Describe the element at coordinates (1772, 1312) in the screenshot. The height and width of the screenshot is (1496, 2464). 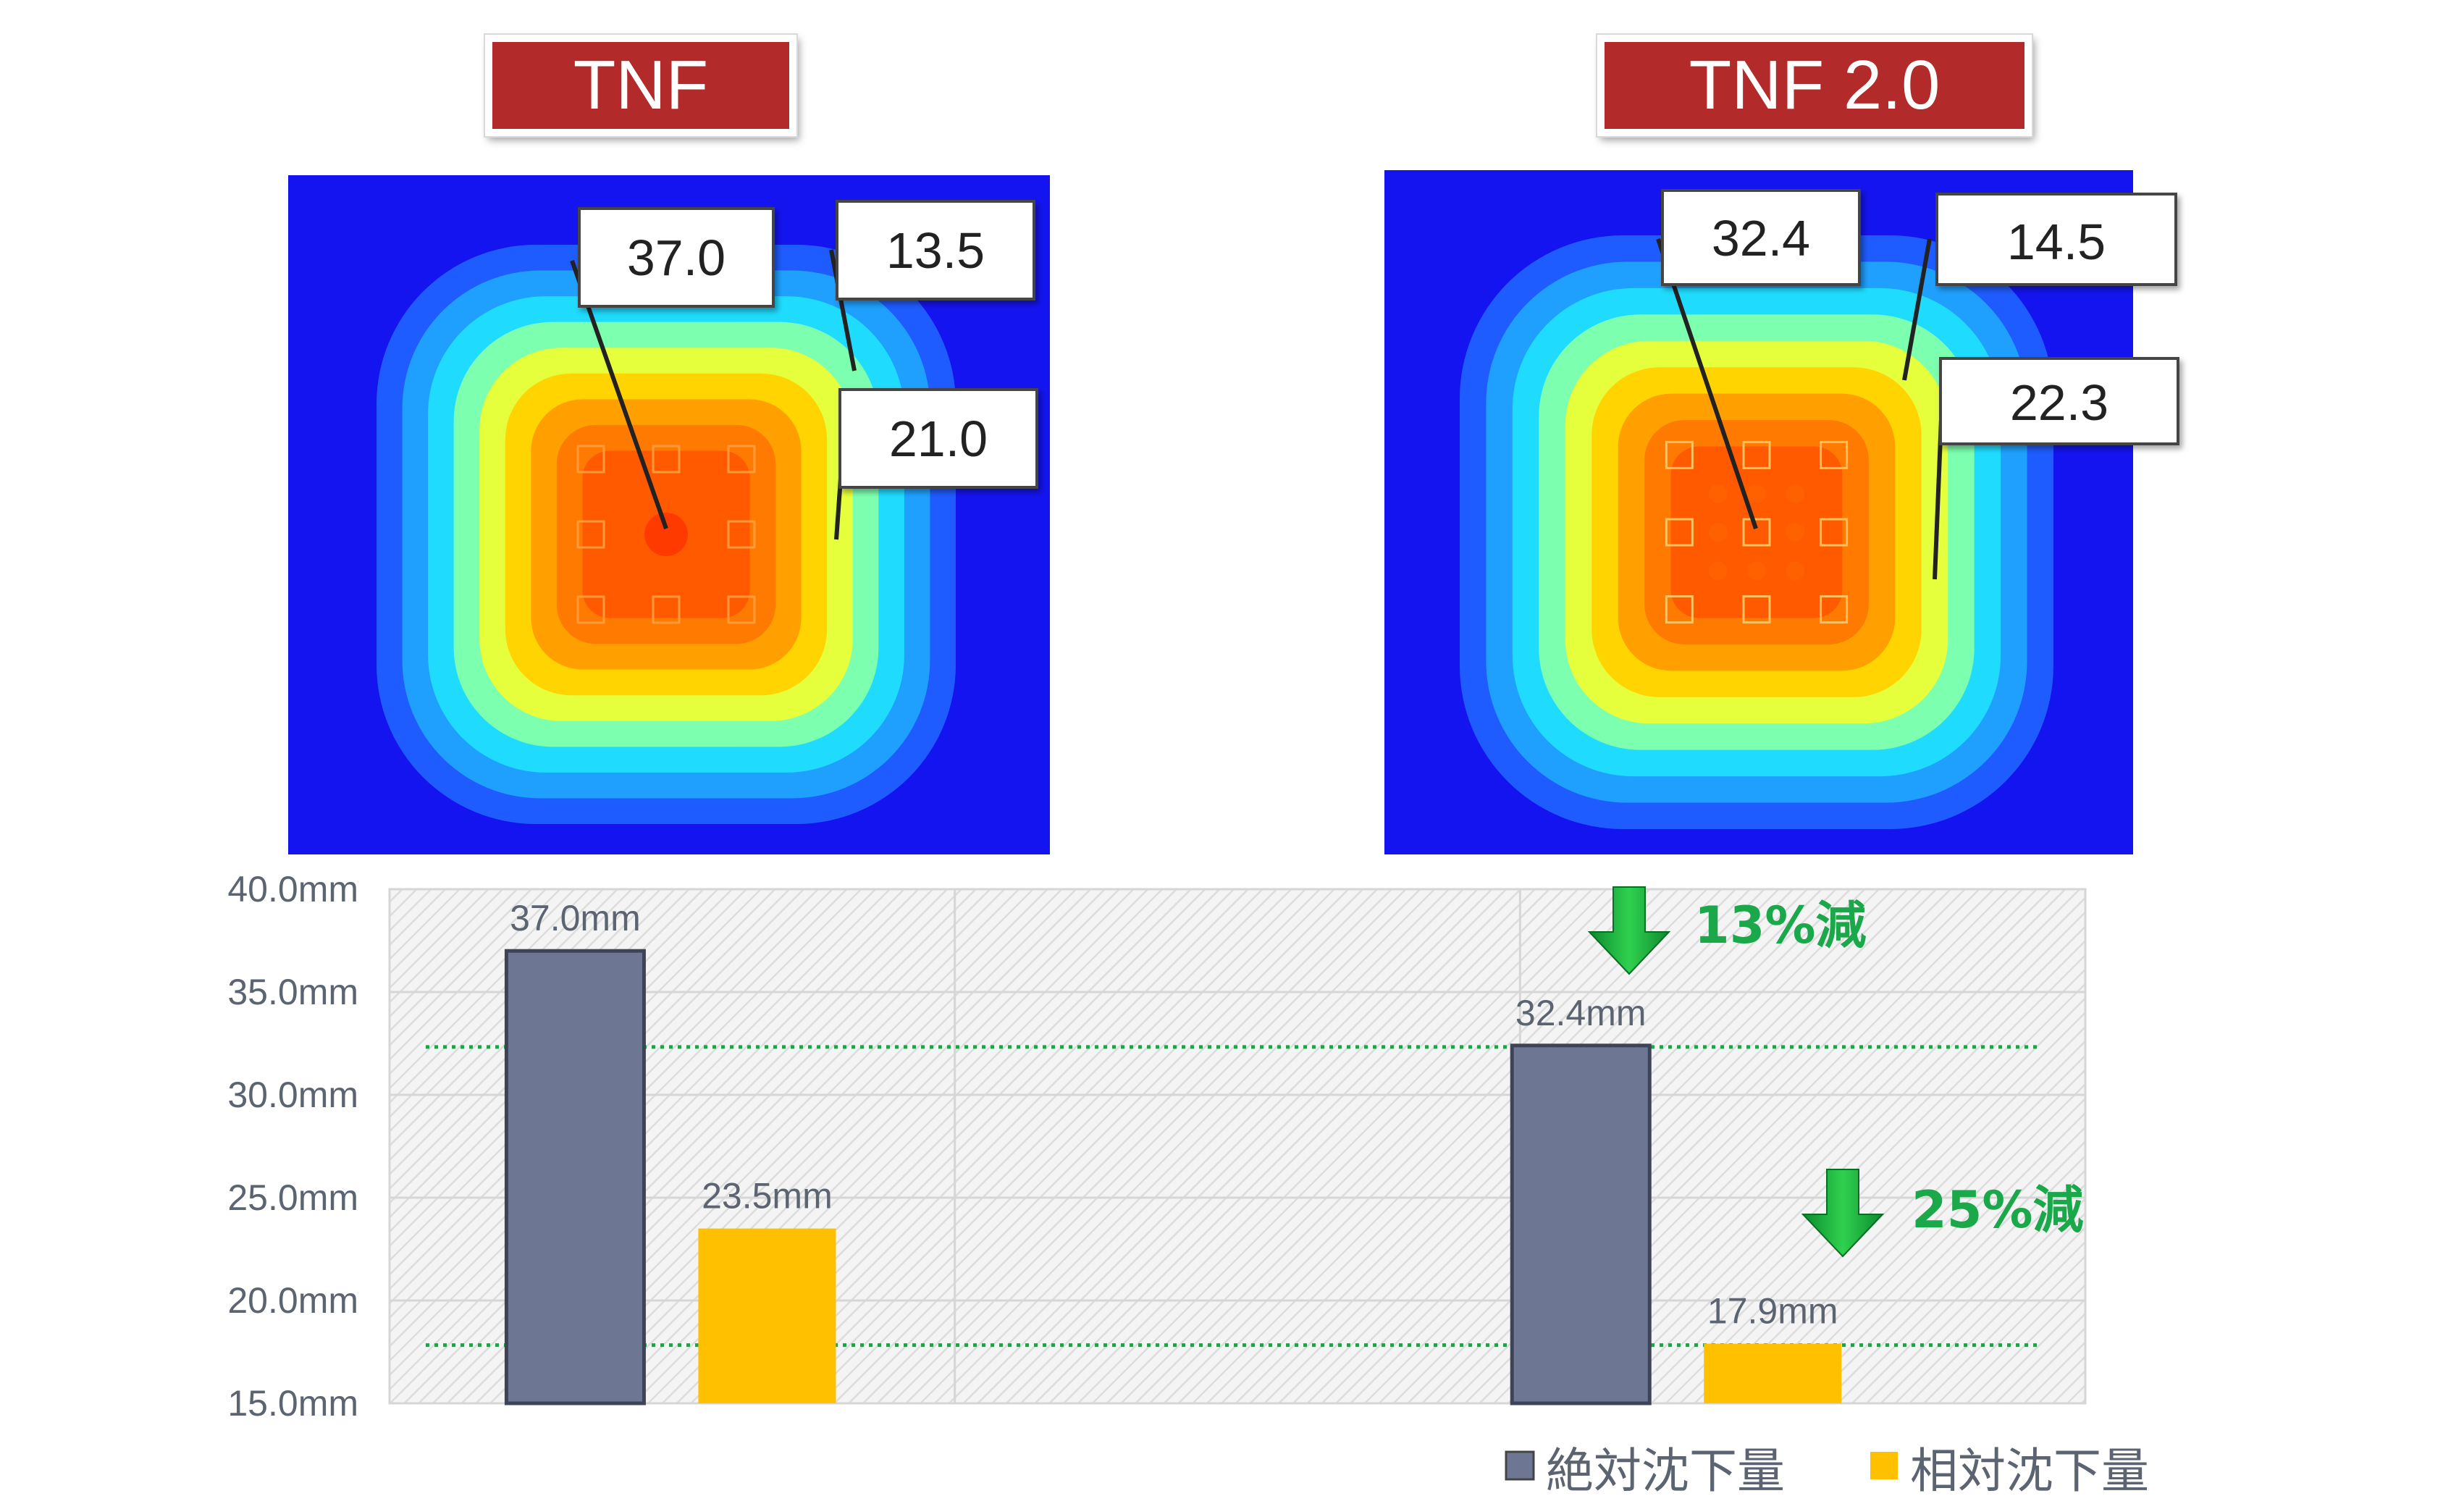
I see `data-label: 17.9mm` at that location.